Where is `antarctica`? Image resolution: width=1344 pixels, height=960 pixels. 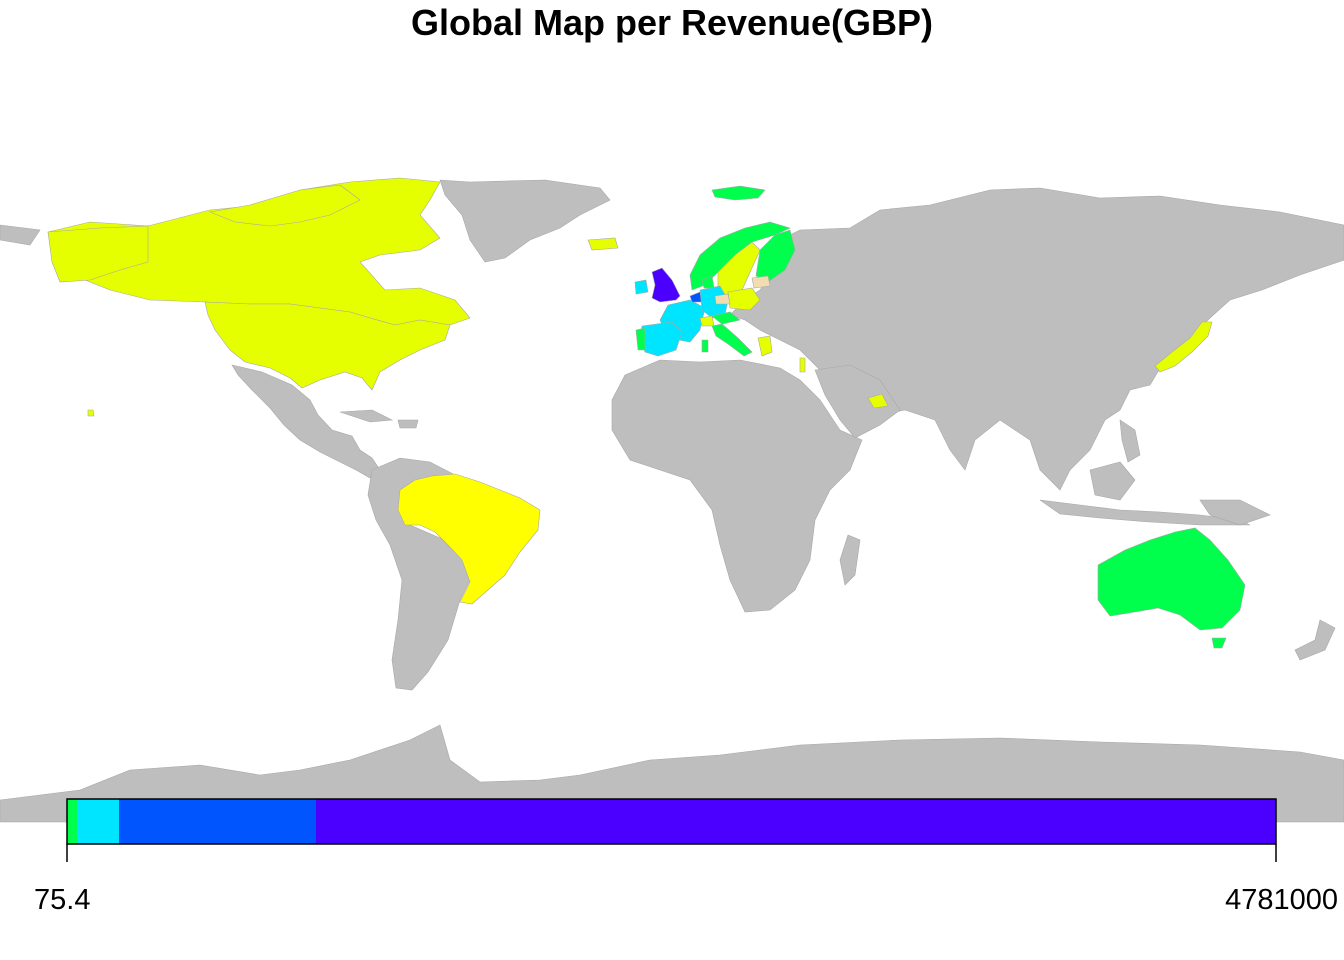
antarctica is located at coordinates (672, 773).